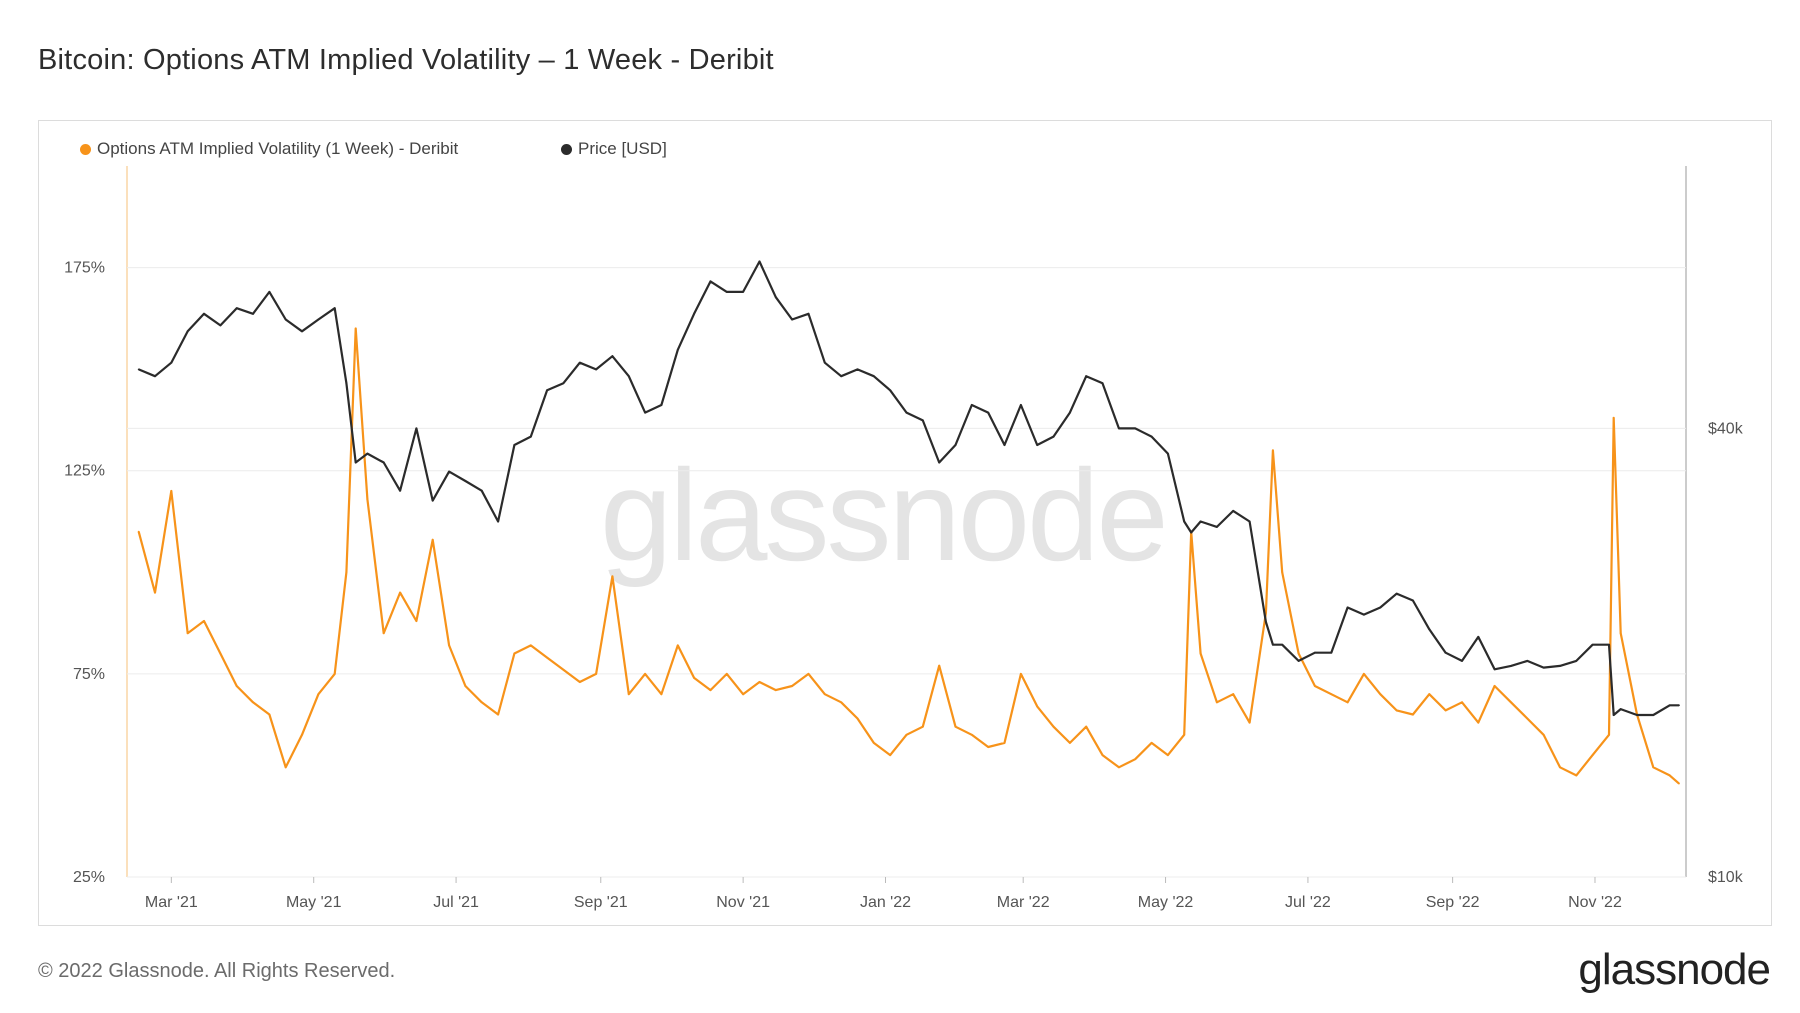 The height and width of the screenshot is (1013, 1800). I want to click on watermark-logo: glassnode, so click(884, 515).